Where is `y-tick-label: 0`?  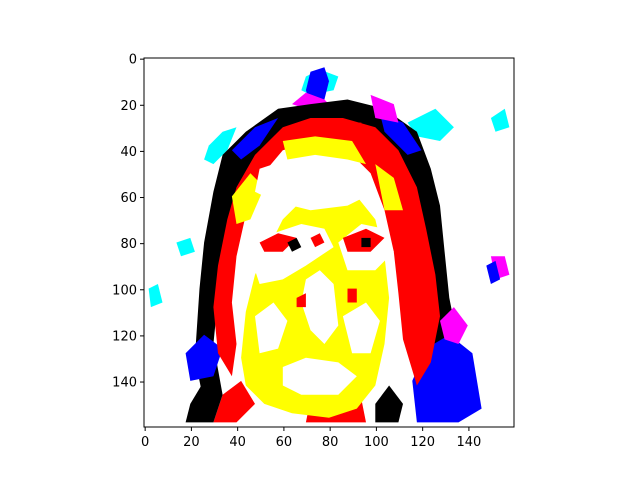 y-tick-label: 0 is located at coordinates (133, 60).